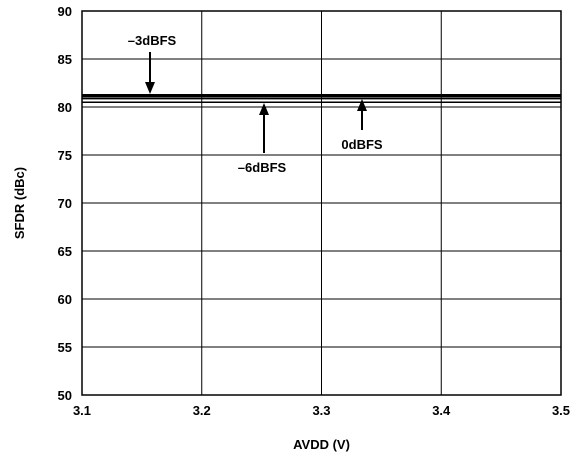 The width and height of the screenshot is (582, 464). I want to click on y-tick-label: 60, so click(65, 299).